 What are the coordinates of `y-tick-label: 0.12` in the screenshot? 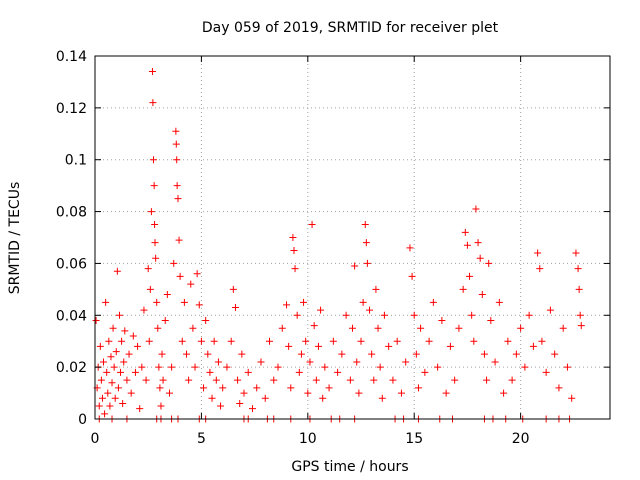 It's located at (71, 109).